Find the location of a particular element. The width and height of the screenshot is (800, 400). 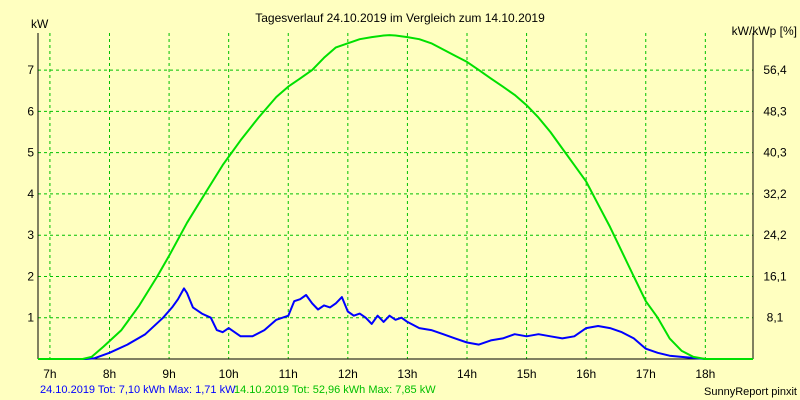

x-tick-label-2: 9h is located at coordinates (168, 374).